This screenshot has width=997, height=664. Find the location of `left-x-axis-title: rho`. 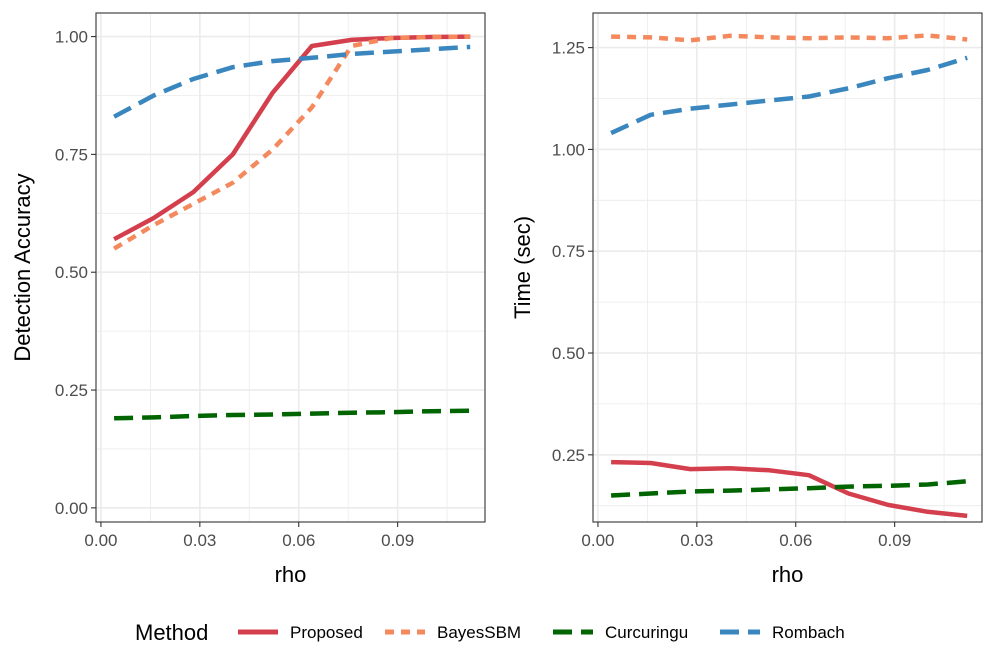

left-x-axis-title: rho is located at coordinates (291, 574).